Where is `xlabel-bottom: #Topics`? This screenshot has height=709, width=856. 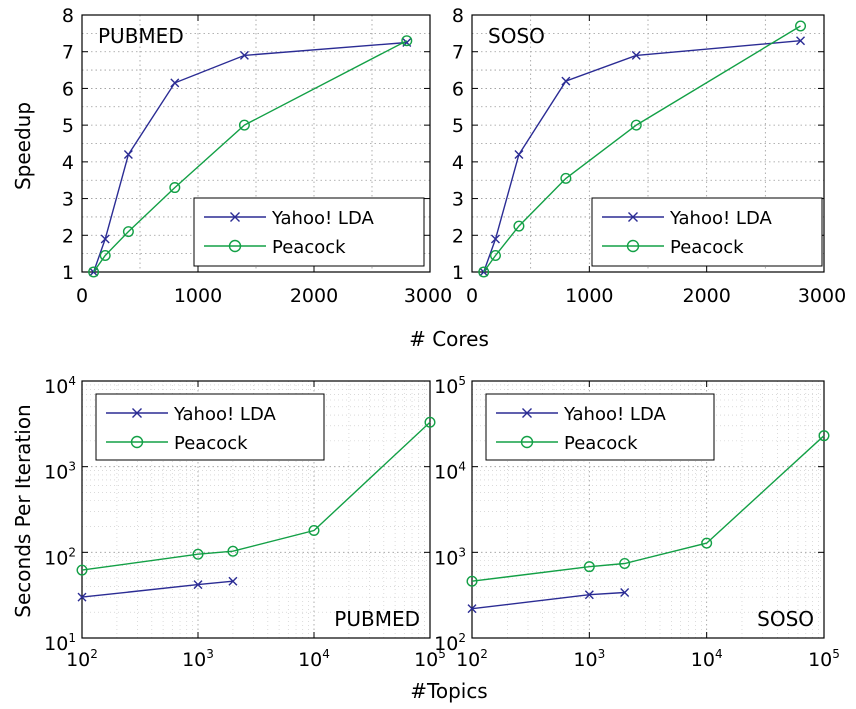 xlabel-bottom: #Topics is located at coordinates (448, 691).